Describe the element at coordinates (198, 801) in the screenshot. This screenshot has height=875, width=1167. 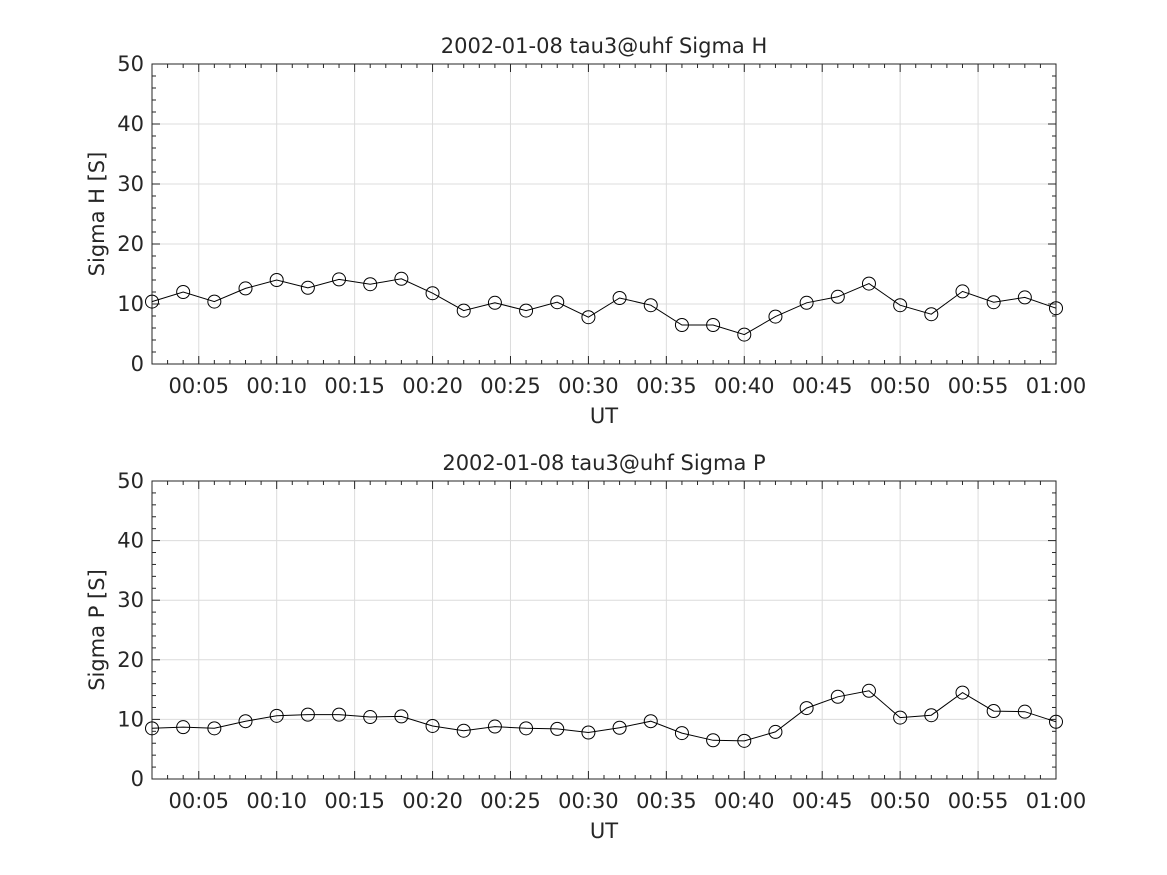
I see `x-tick-label: 00:05` at that location.